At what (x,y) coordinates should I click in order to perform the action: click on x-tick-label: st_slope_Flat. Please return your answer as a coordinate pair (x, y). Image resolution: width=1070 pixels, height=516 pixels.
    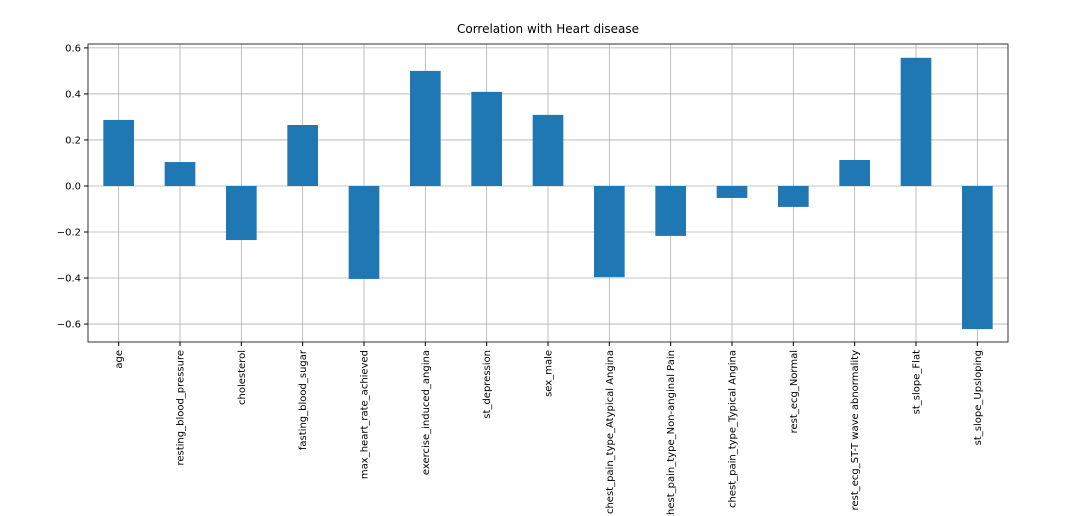
    Looking at the image, I should click on (917, 382).